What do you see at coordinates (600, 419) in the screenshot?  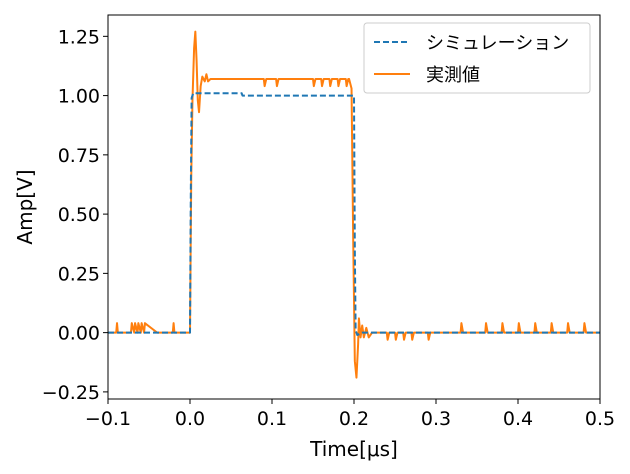 I see `x-tick-label: 0.5` at bounding box center [600, 419].